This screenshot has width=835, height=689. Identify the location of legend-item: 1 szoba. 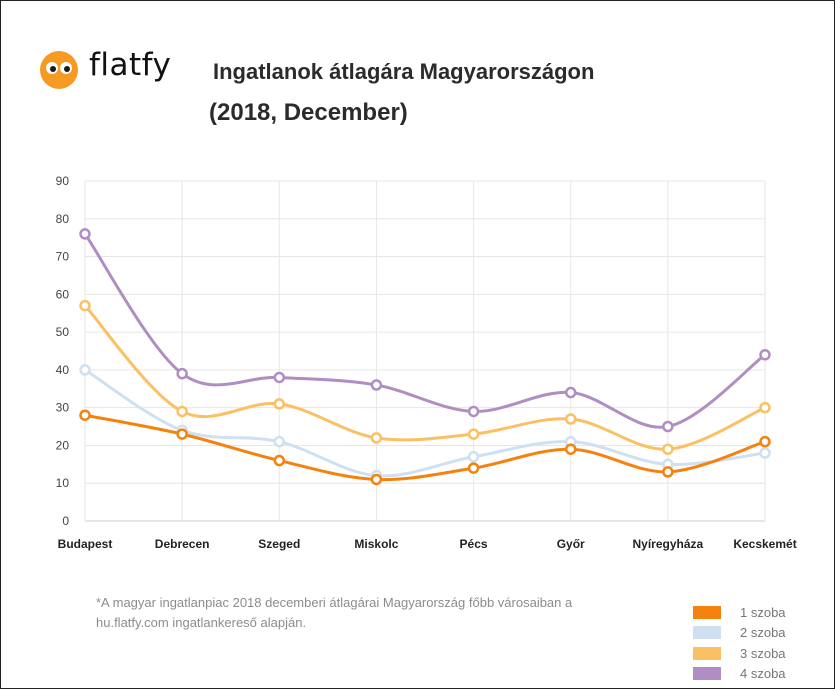
(739, 612).